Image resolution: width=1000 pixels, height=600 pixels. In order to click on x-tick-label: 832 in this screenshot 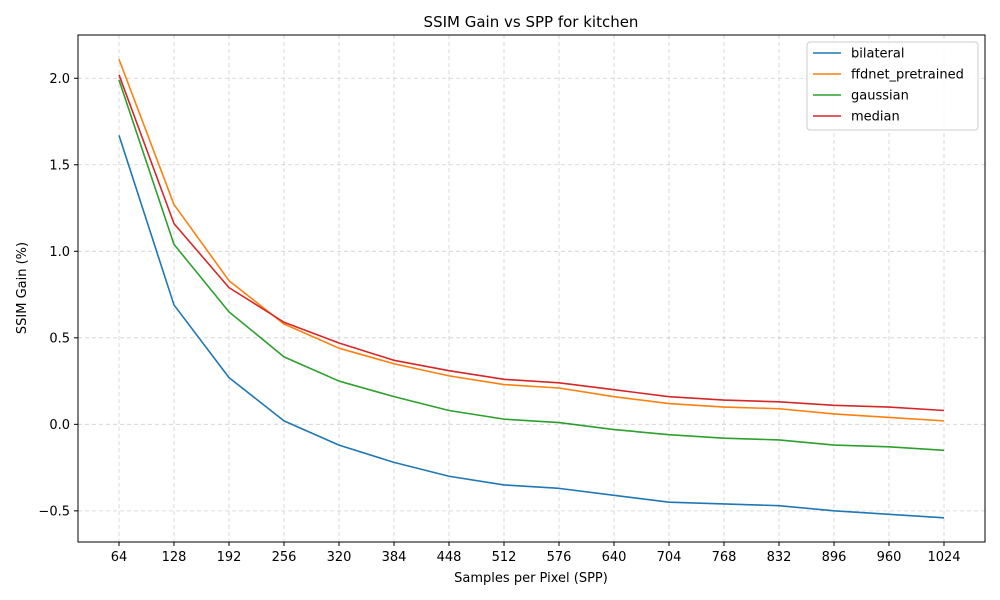, I will do `click(779, 557)`.